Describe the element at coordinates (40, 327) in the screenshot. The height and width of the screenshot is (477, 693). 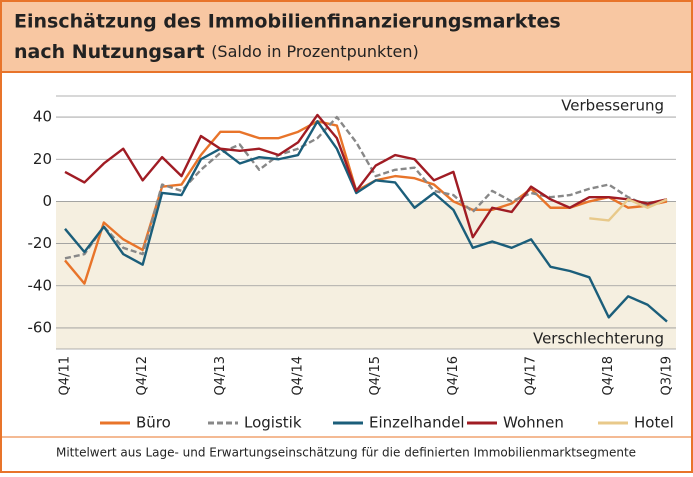
I see `y-tick-label: -60` at that location.